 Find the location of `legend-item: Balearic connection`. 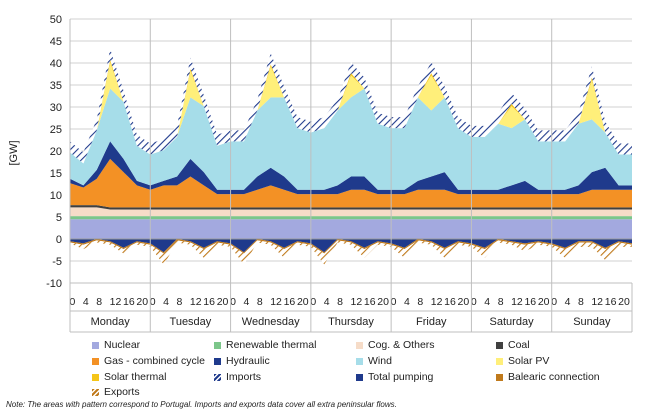

legend-item: Balearic connection is located at coordinates (548, 377).